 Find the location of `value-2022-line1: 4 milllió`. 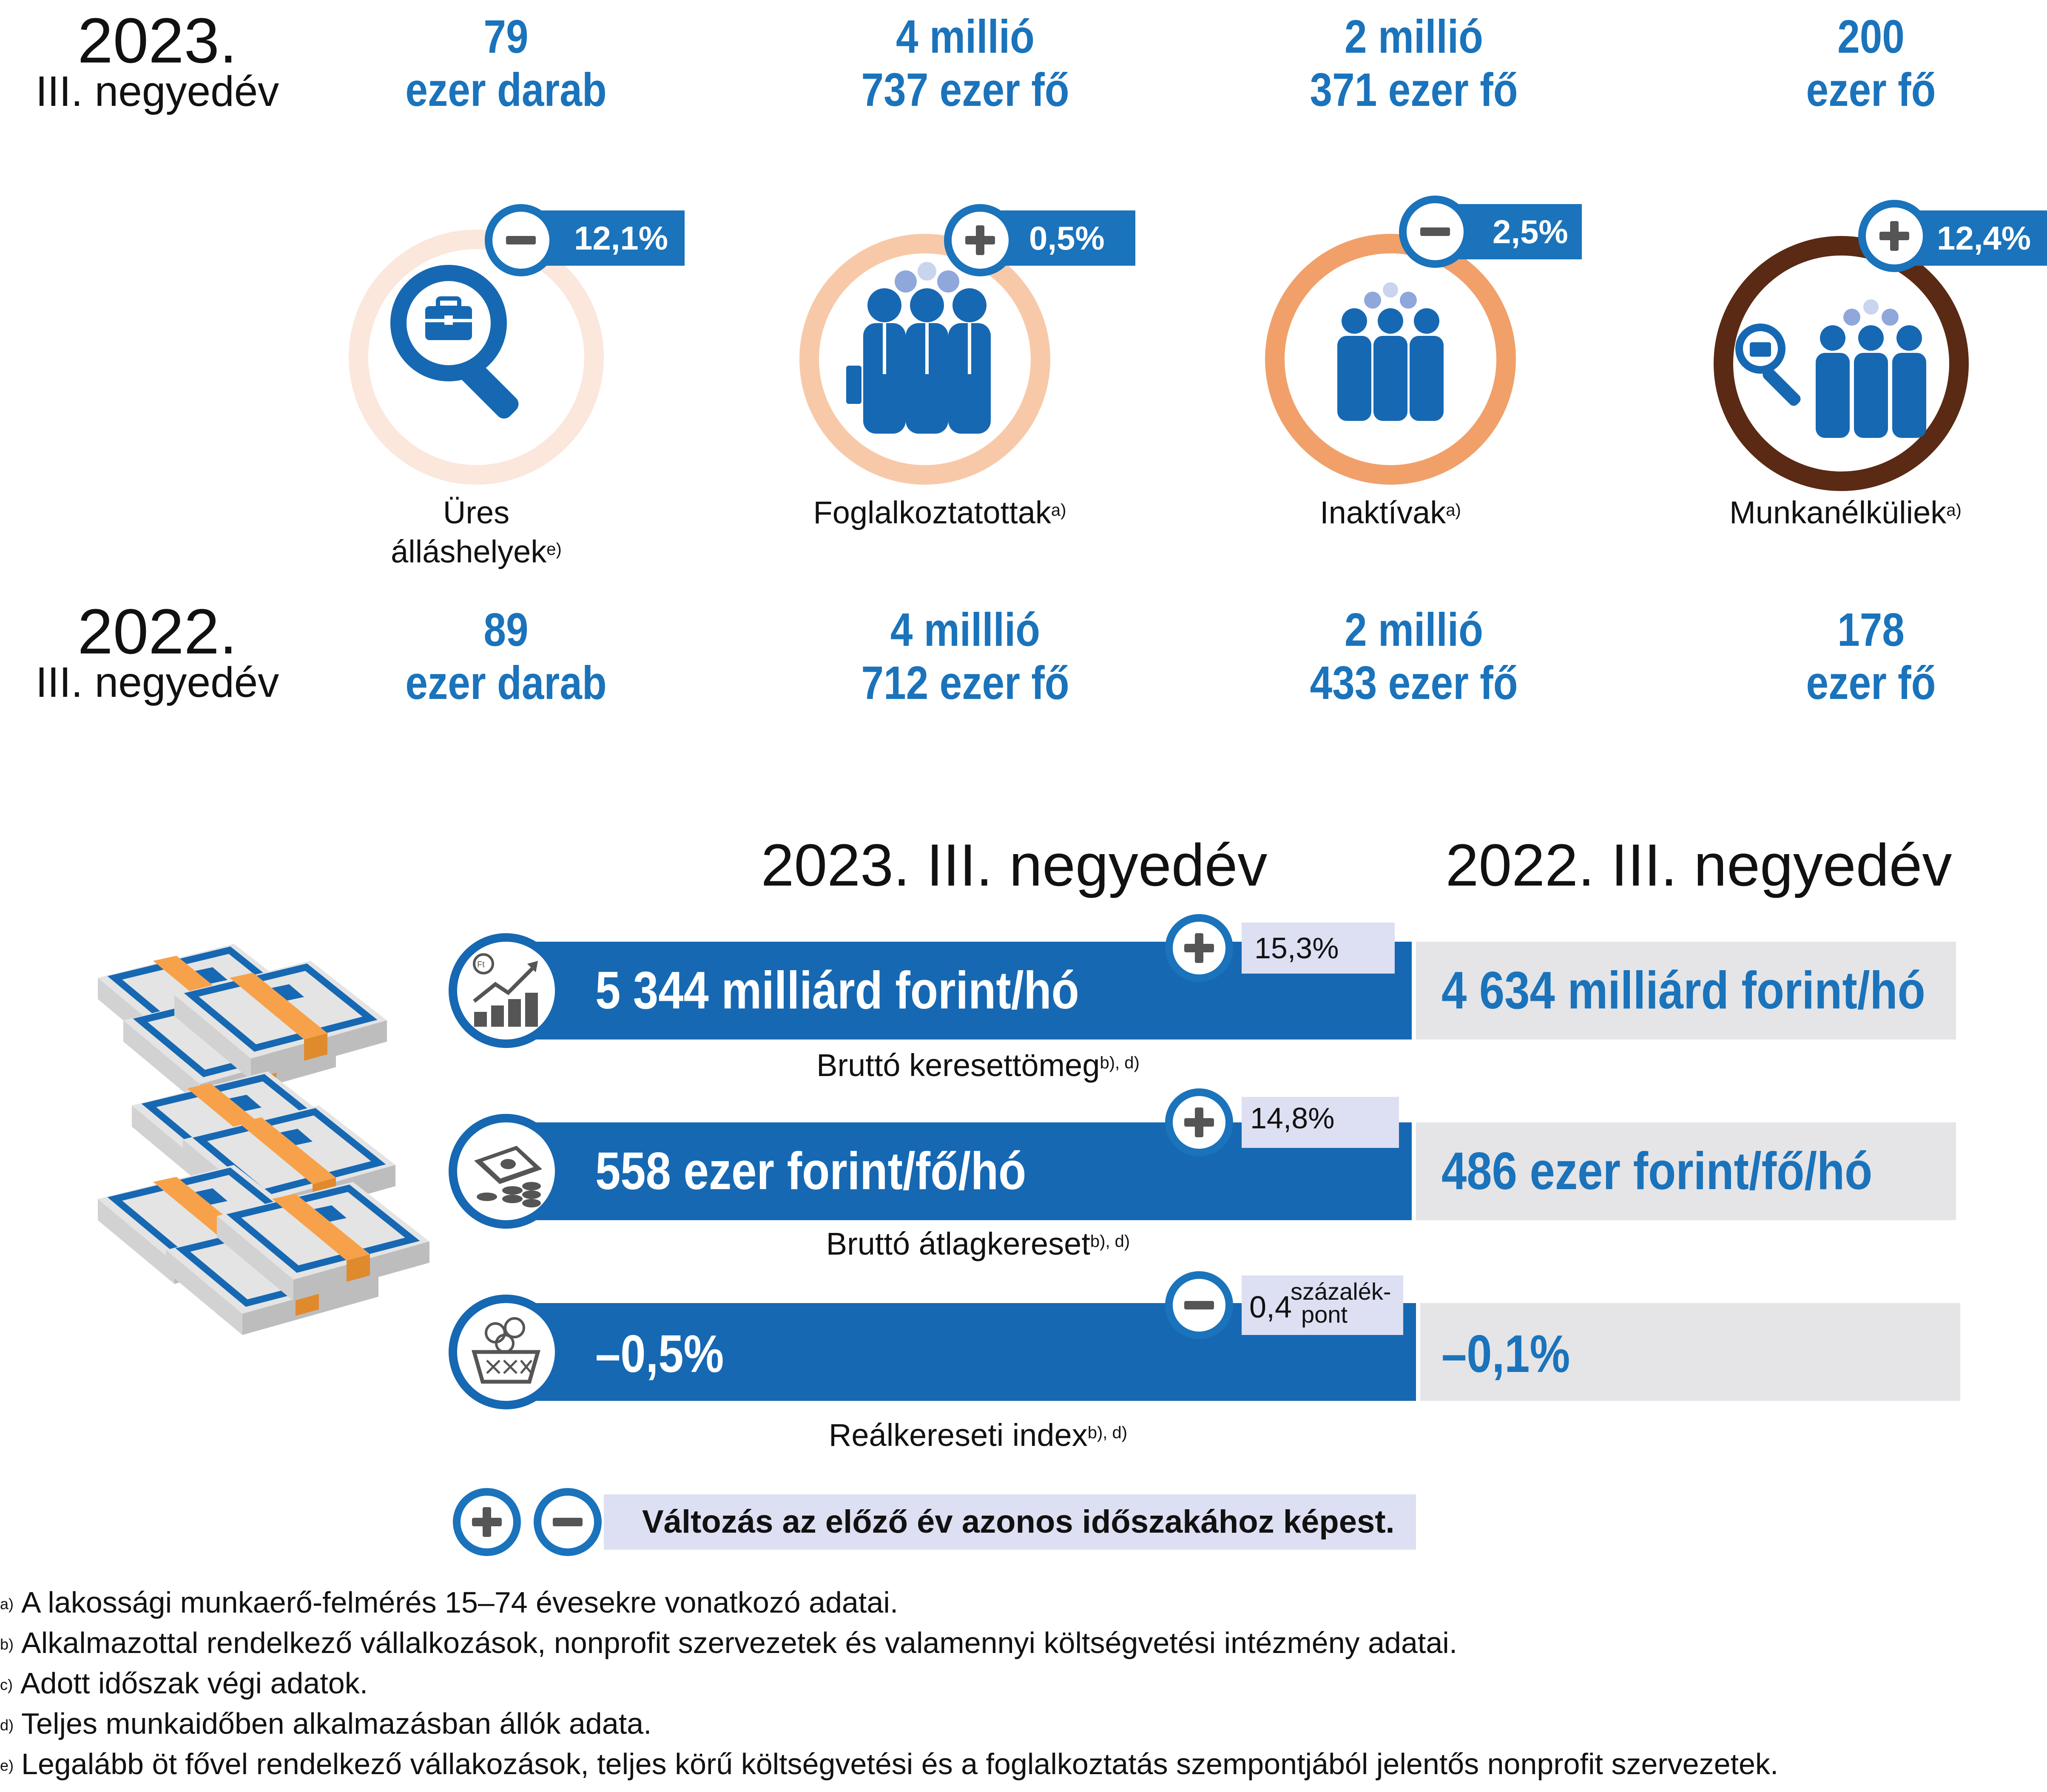

value-2022-line1: 4 milllió is located at coordinates (965, 630).